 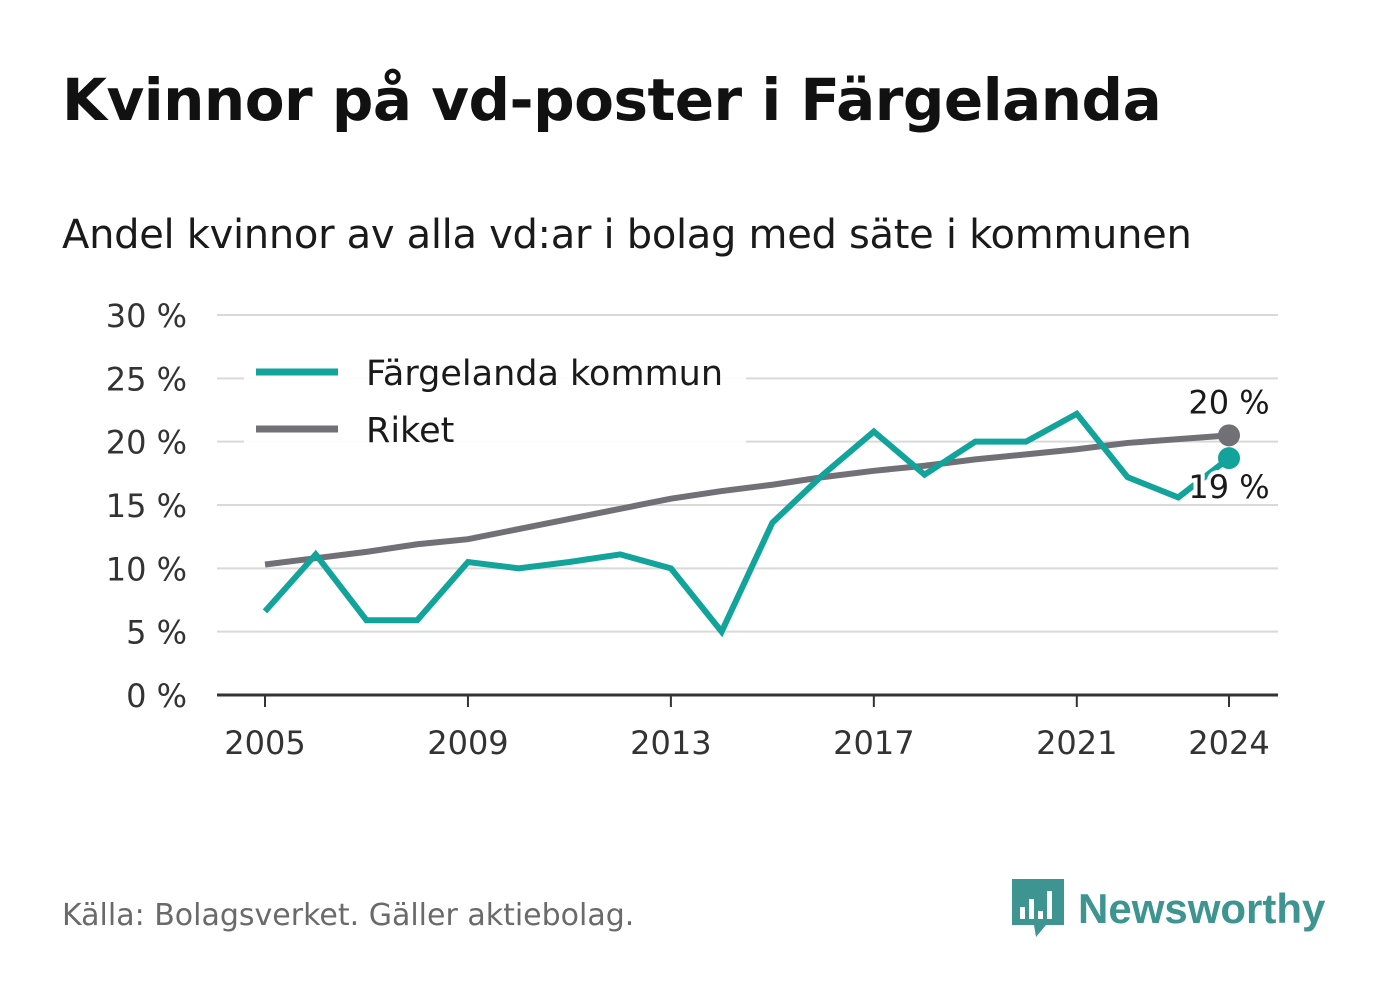 I want to click on end-label-halo-riket: 20 %, so click(x=1228, y=402).